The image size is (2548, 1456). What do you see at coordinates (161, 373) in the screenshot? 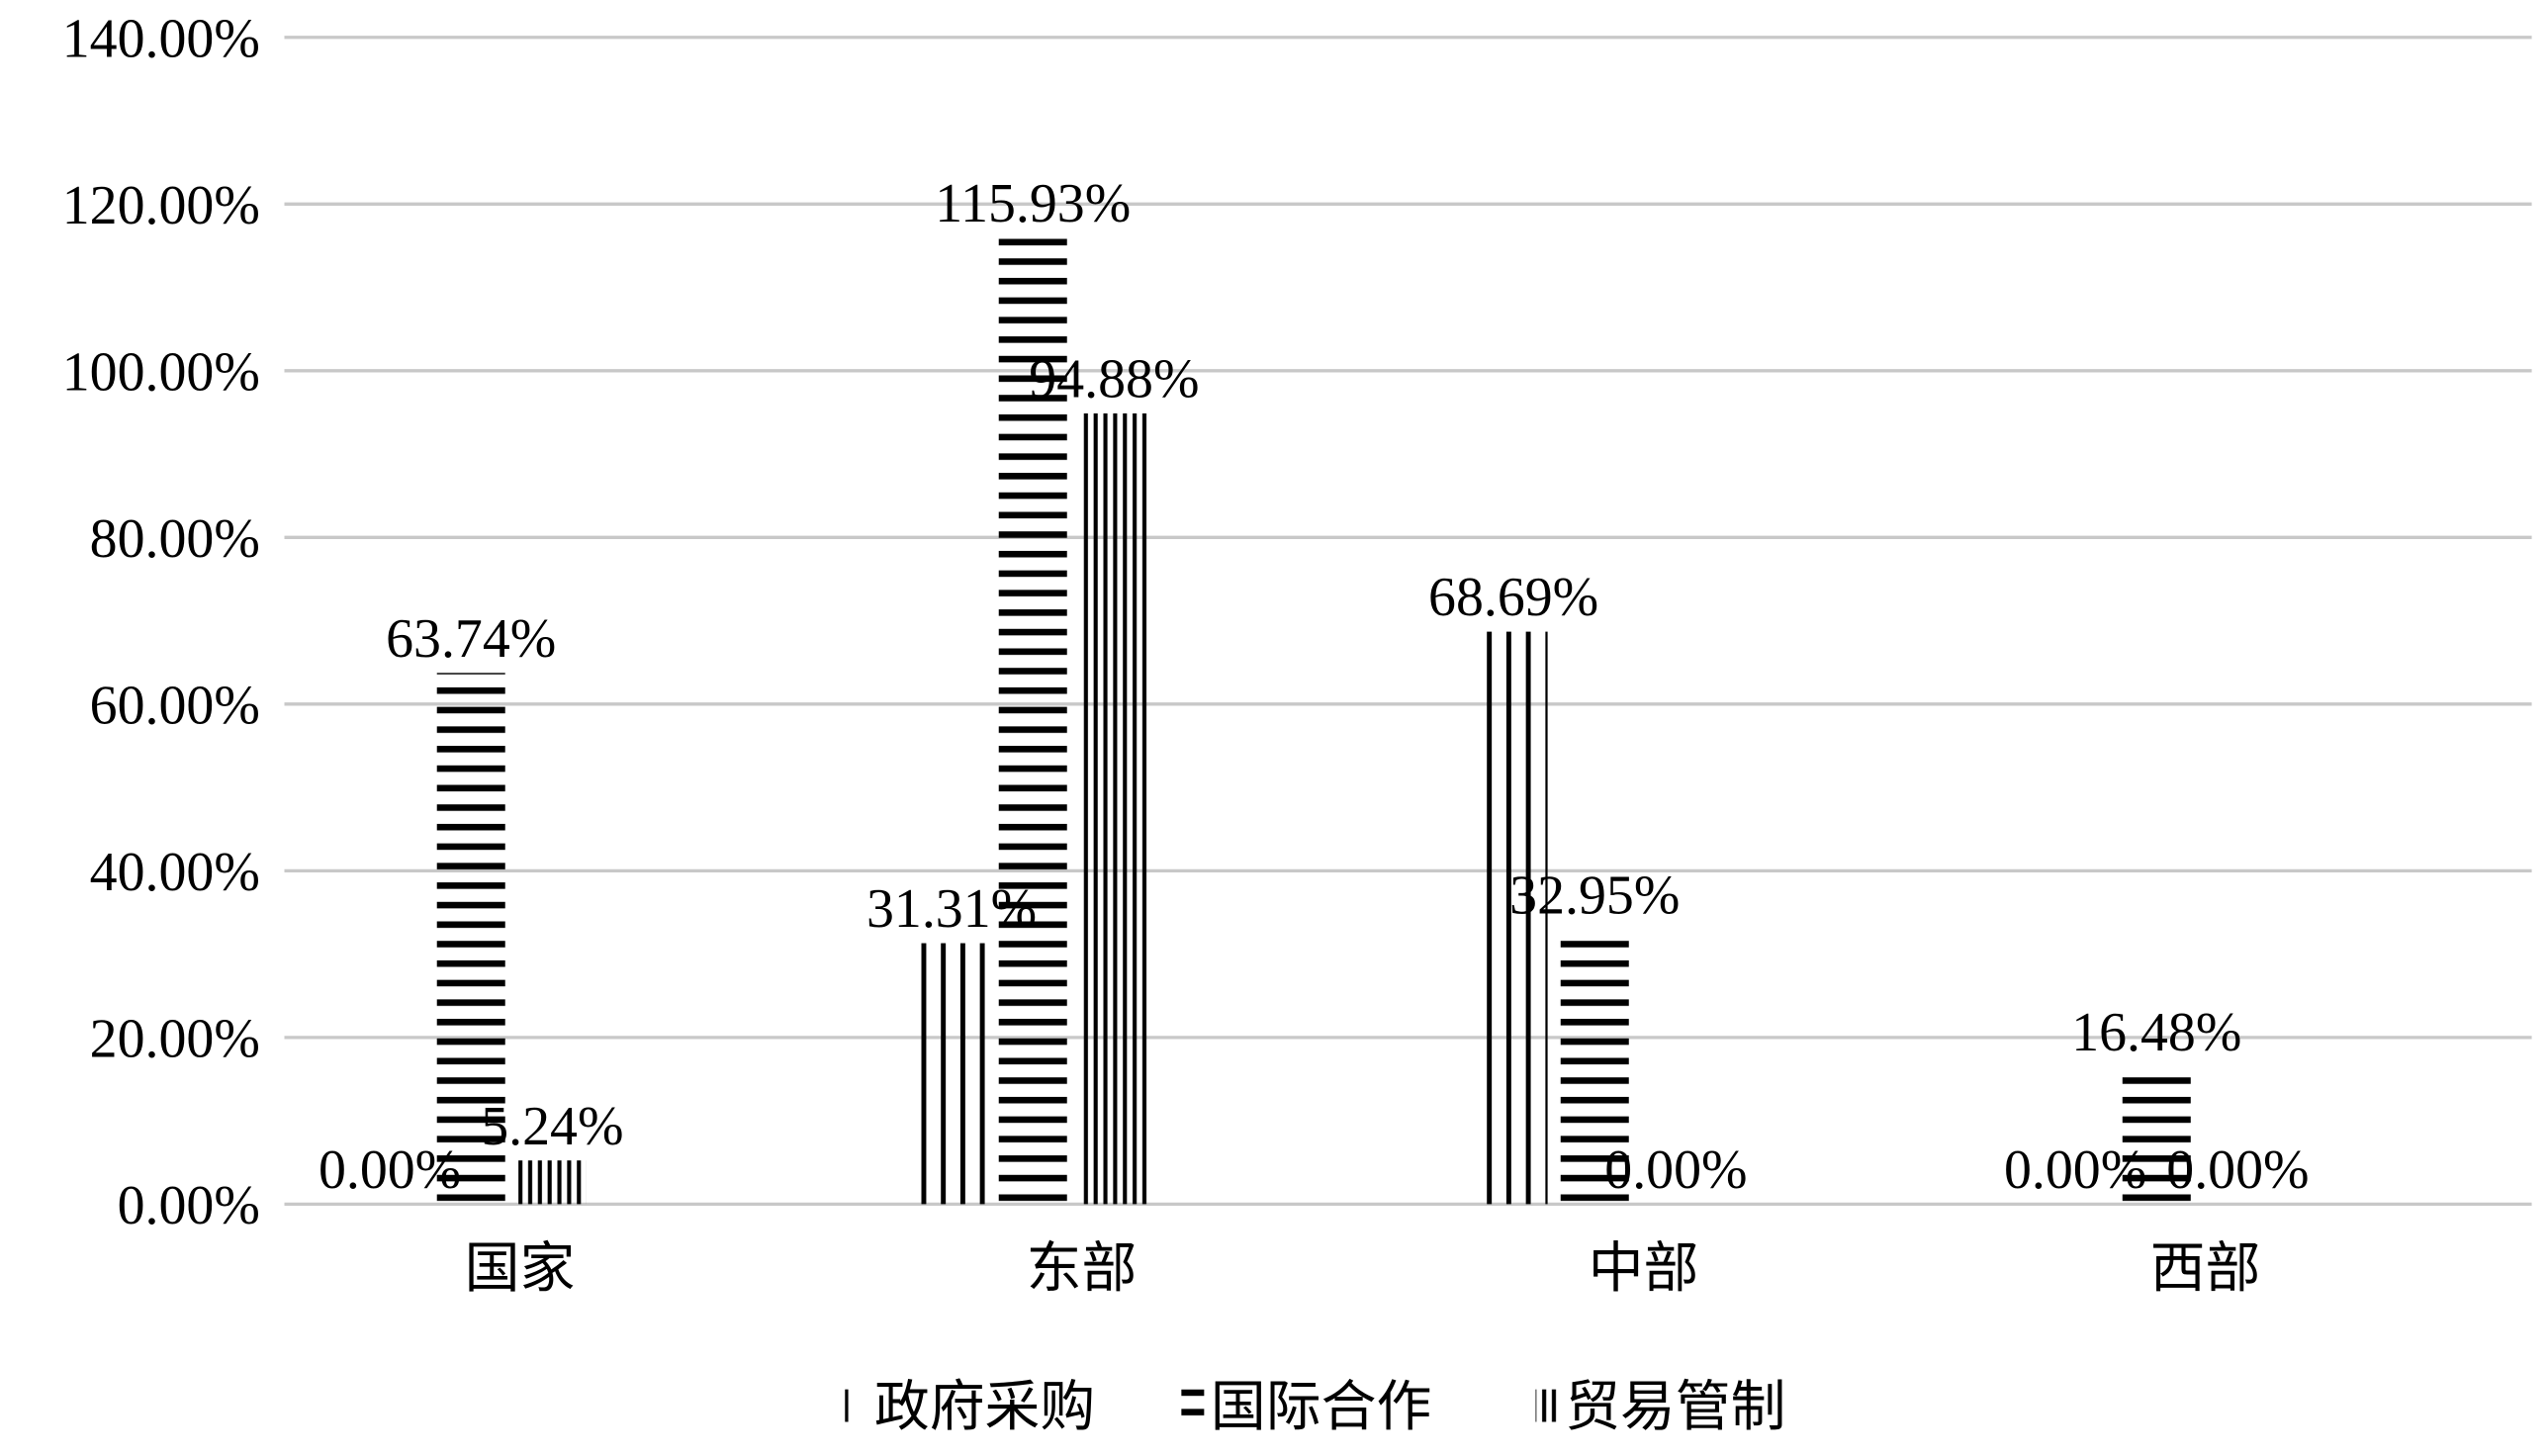
I see `y-tick-label: 100.00%` at bounding box center [161, 373].